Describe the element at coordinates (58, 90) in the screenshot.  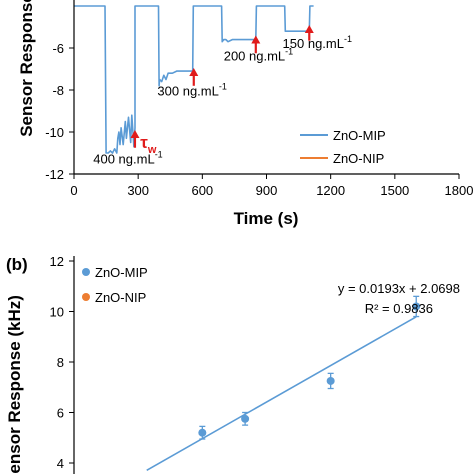
I see `y-tick-label: -8` at that location.